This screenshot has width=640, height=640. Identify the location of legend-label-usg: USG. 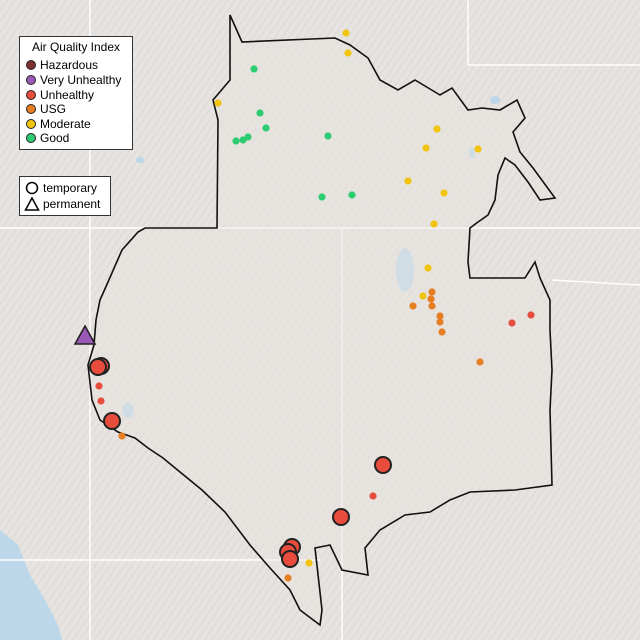
(53, 109).